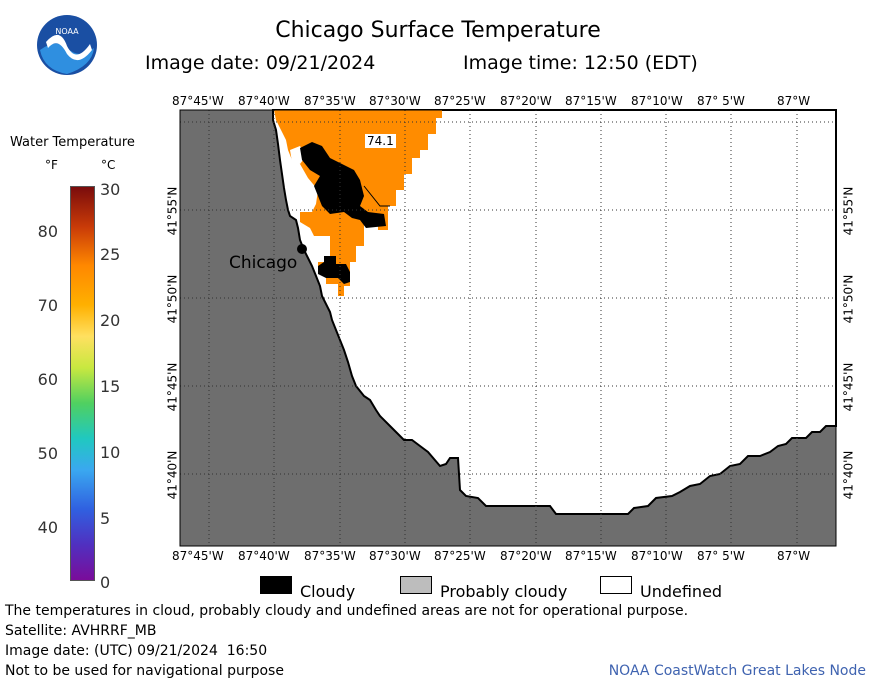 The width and height of the screenshot is (876, 687). I want to click on credit-text: NOAA CoastWatch Great Lakes Node, so click(737, 671).